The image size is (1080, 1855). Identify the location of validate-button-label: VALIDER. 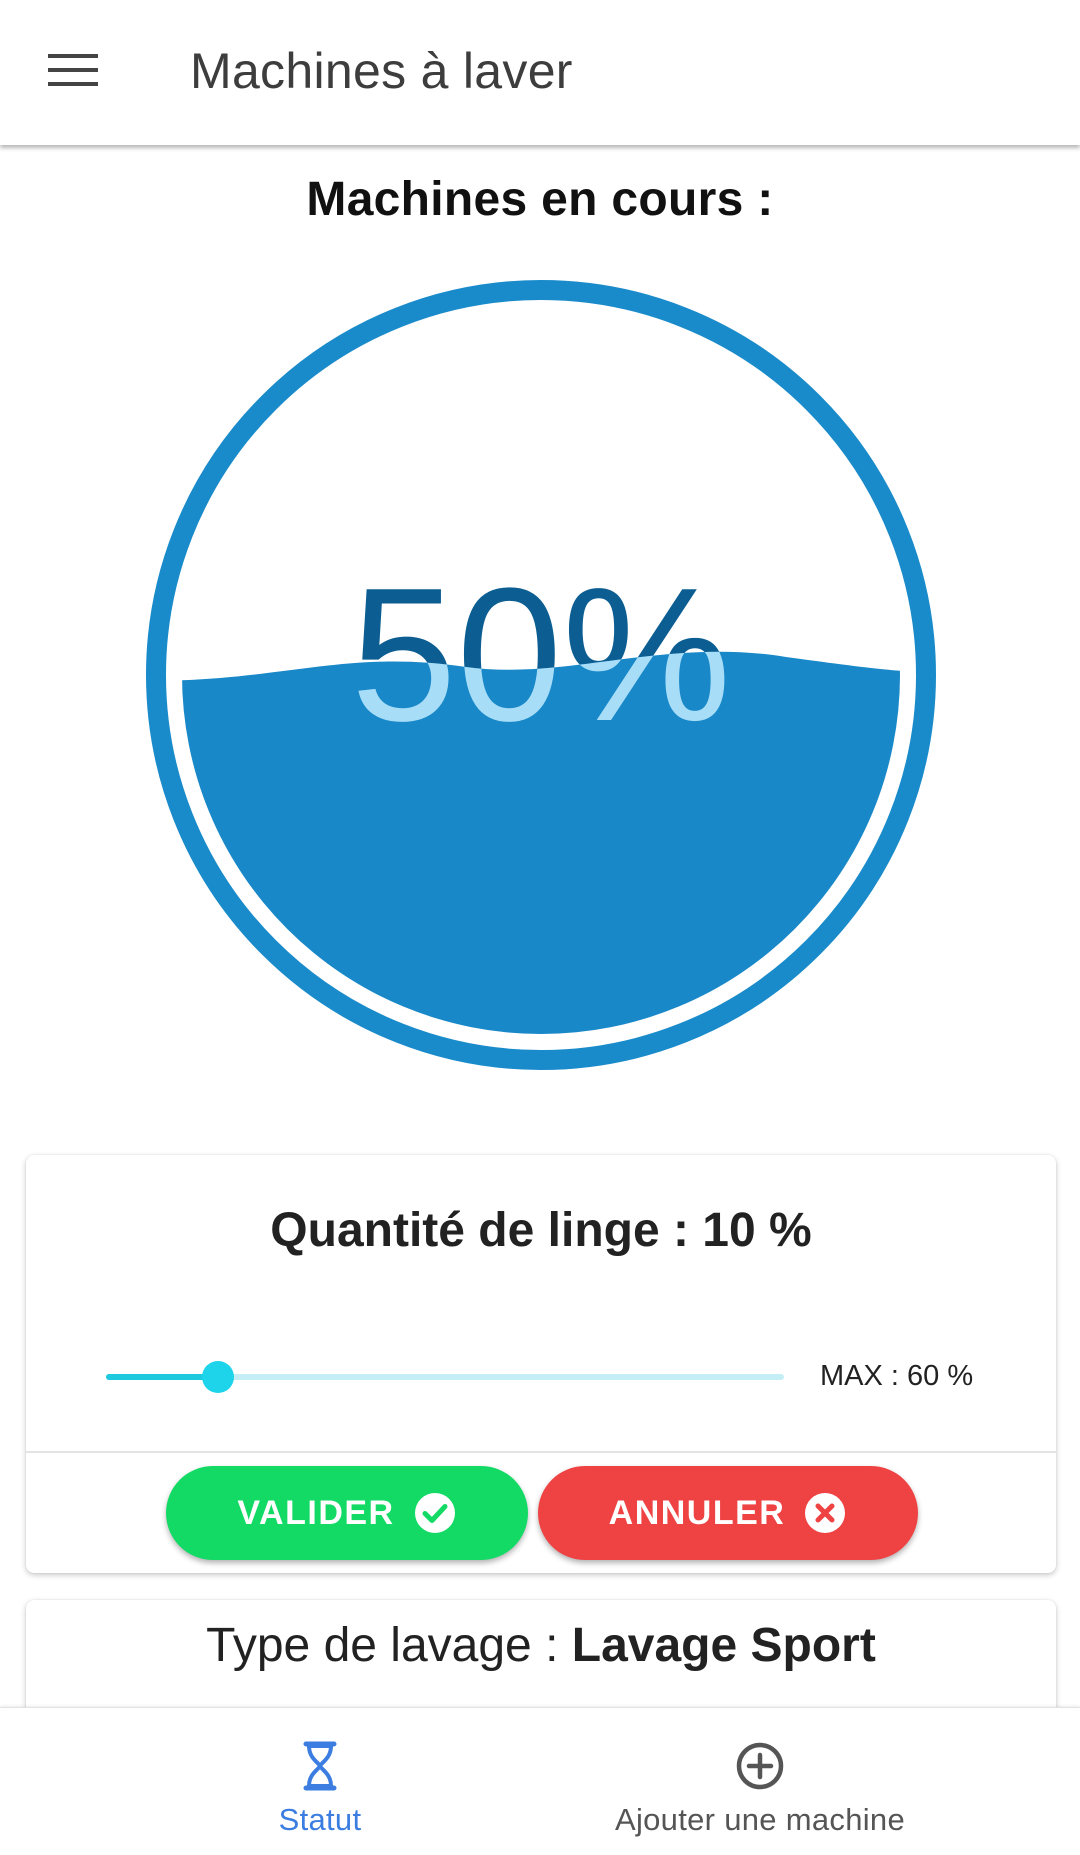
(316, 1512).